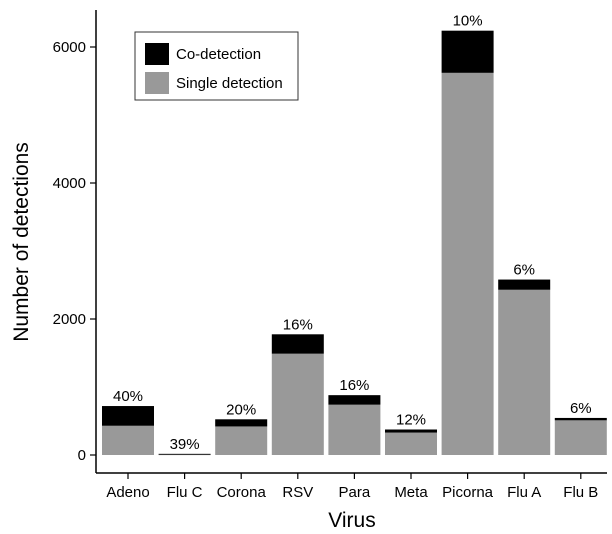 Image resolution: width=612 pixels, height=534 pixels. Describe the element at coordinates (74, 251) in the screenshot. I see `y-ticks-group: 0 2000 4000 6000` at that location.